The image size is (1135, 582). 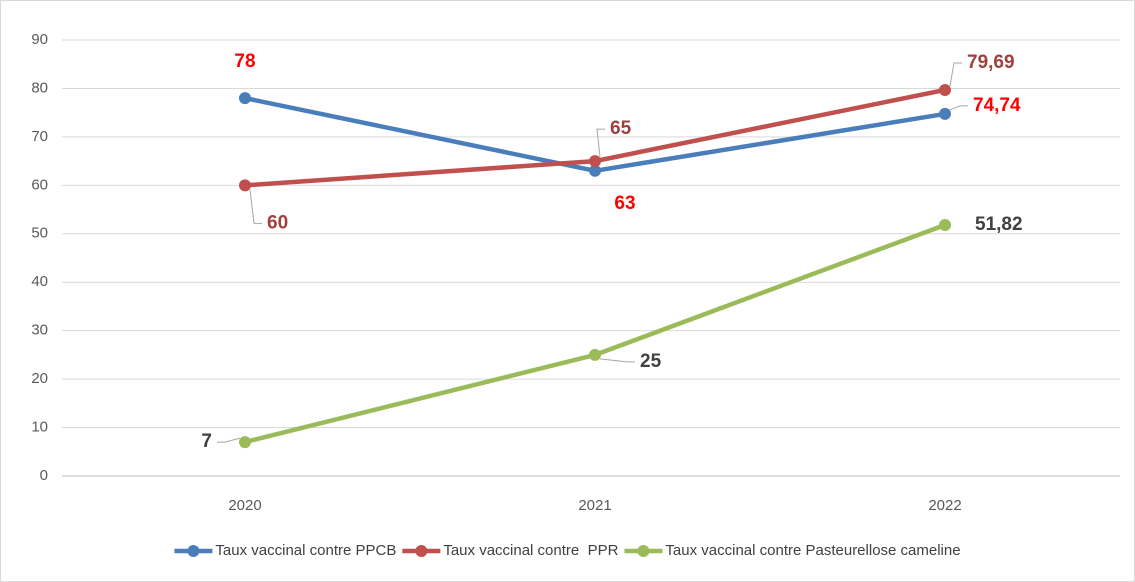 What do you see at coordinates (39, 378) in the screenshot?
I see `y-tick-label: 20` at bounding box center [39, 378].